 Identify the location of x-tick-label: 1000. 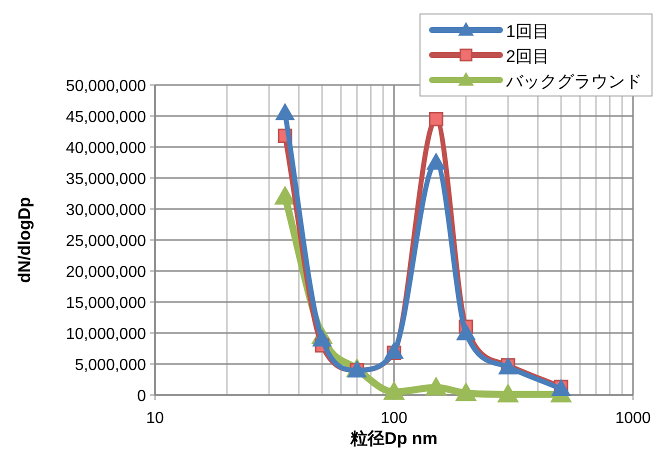
(633, 418).